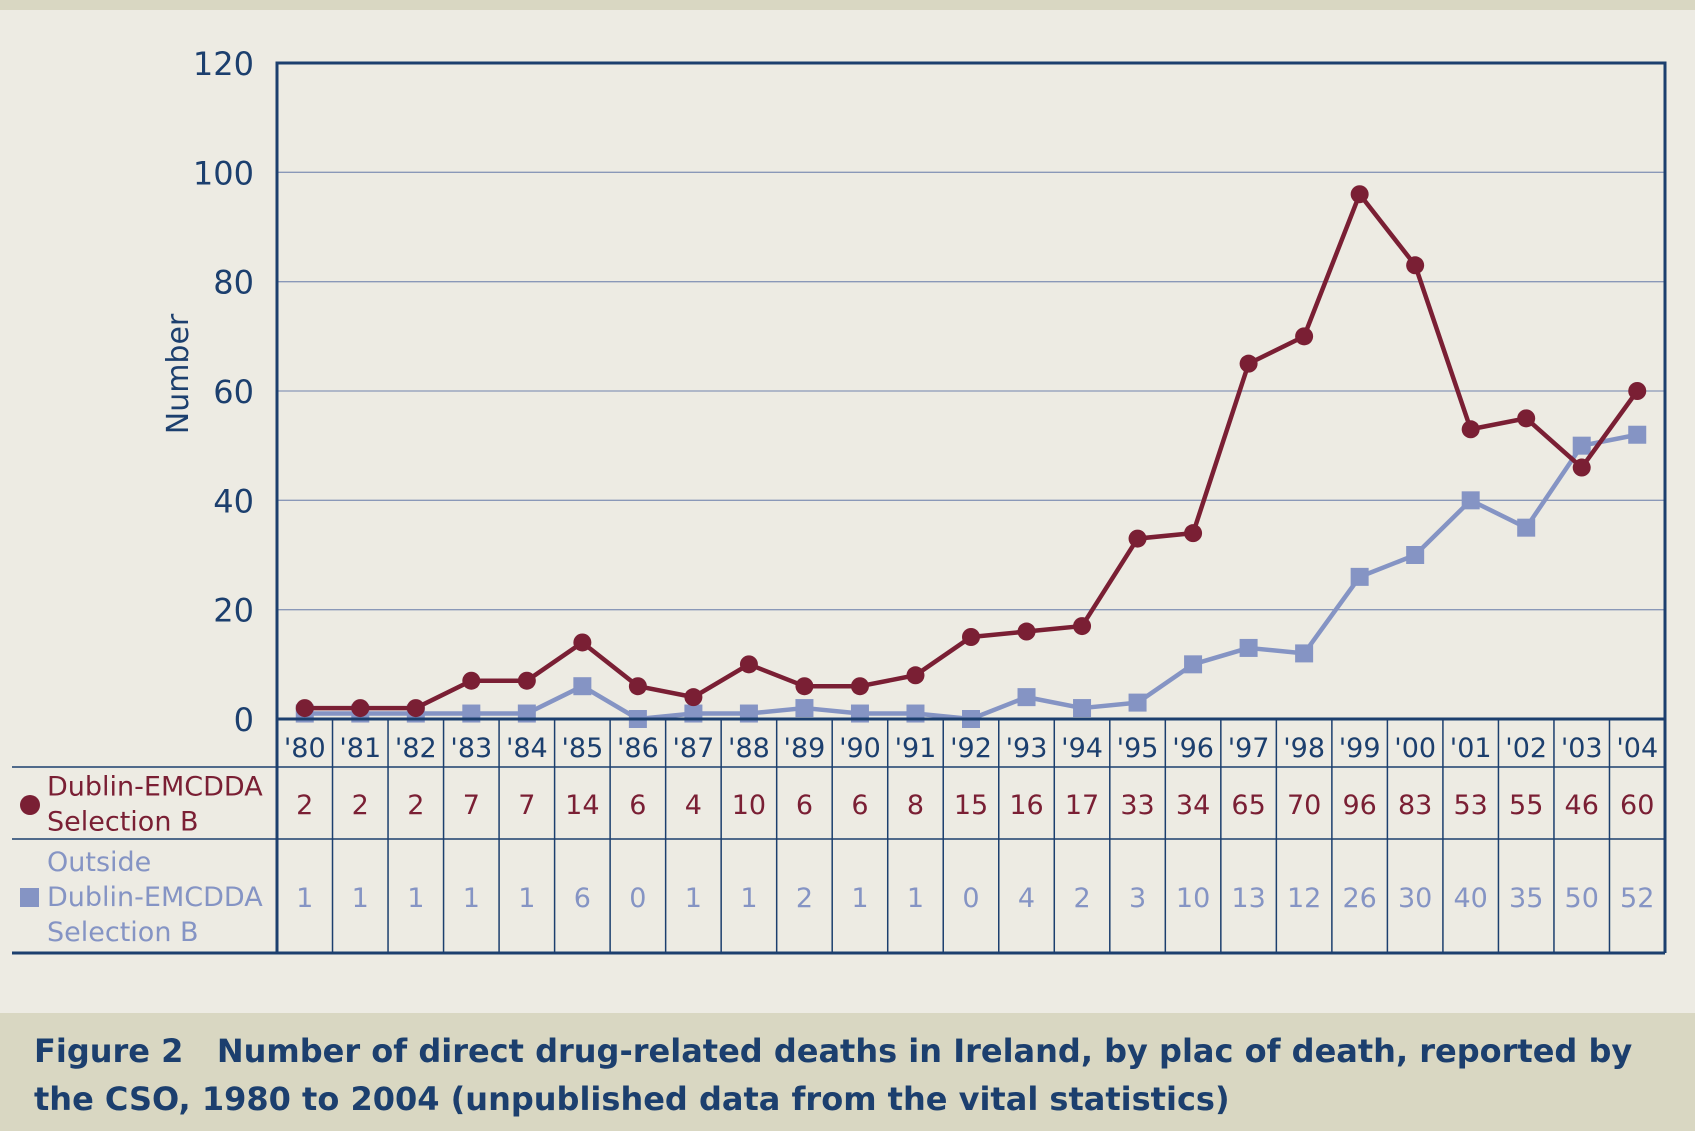 The image size is (1695, 1131). Describe the element at coordinates (233, 501) in the screenshot. I see `y-tick-label: 40` at that location.